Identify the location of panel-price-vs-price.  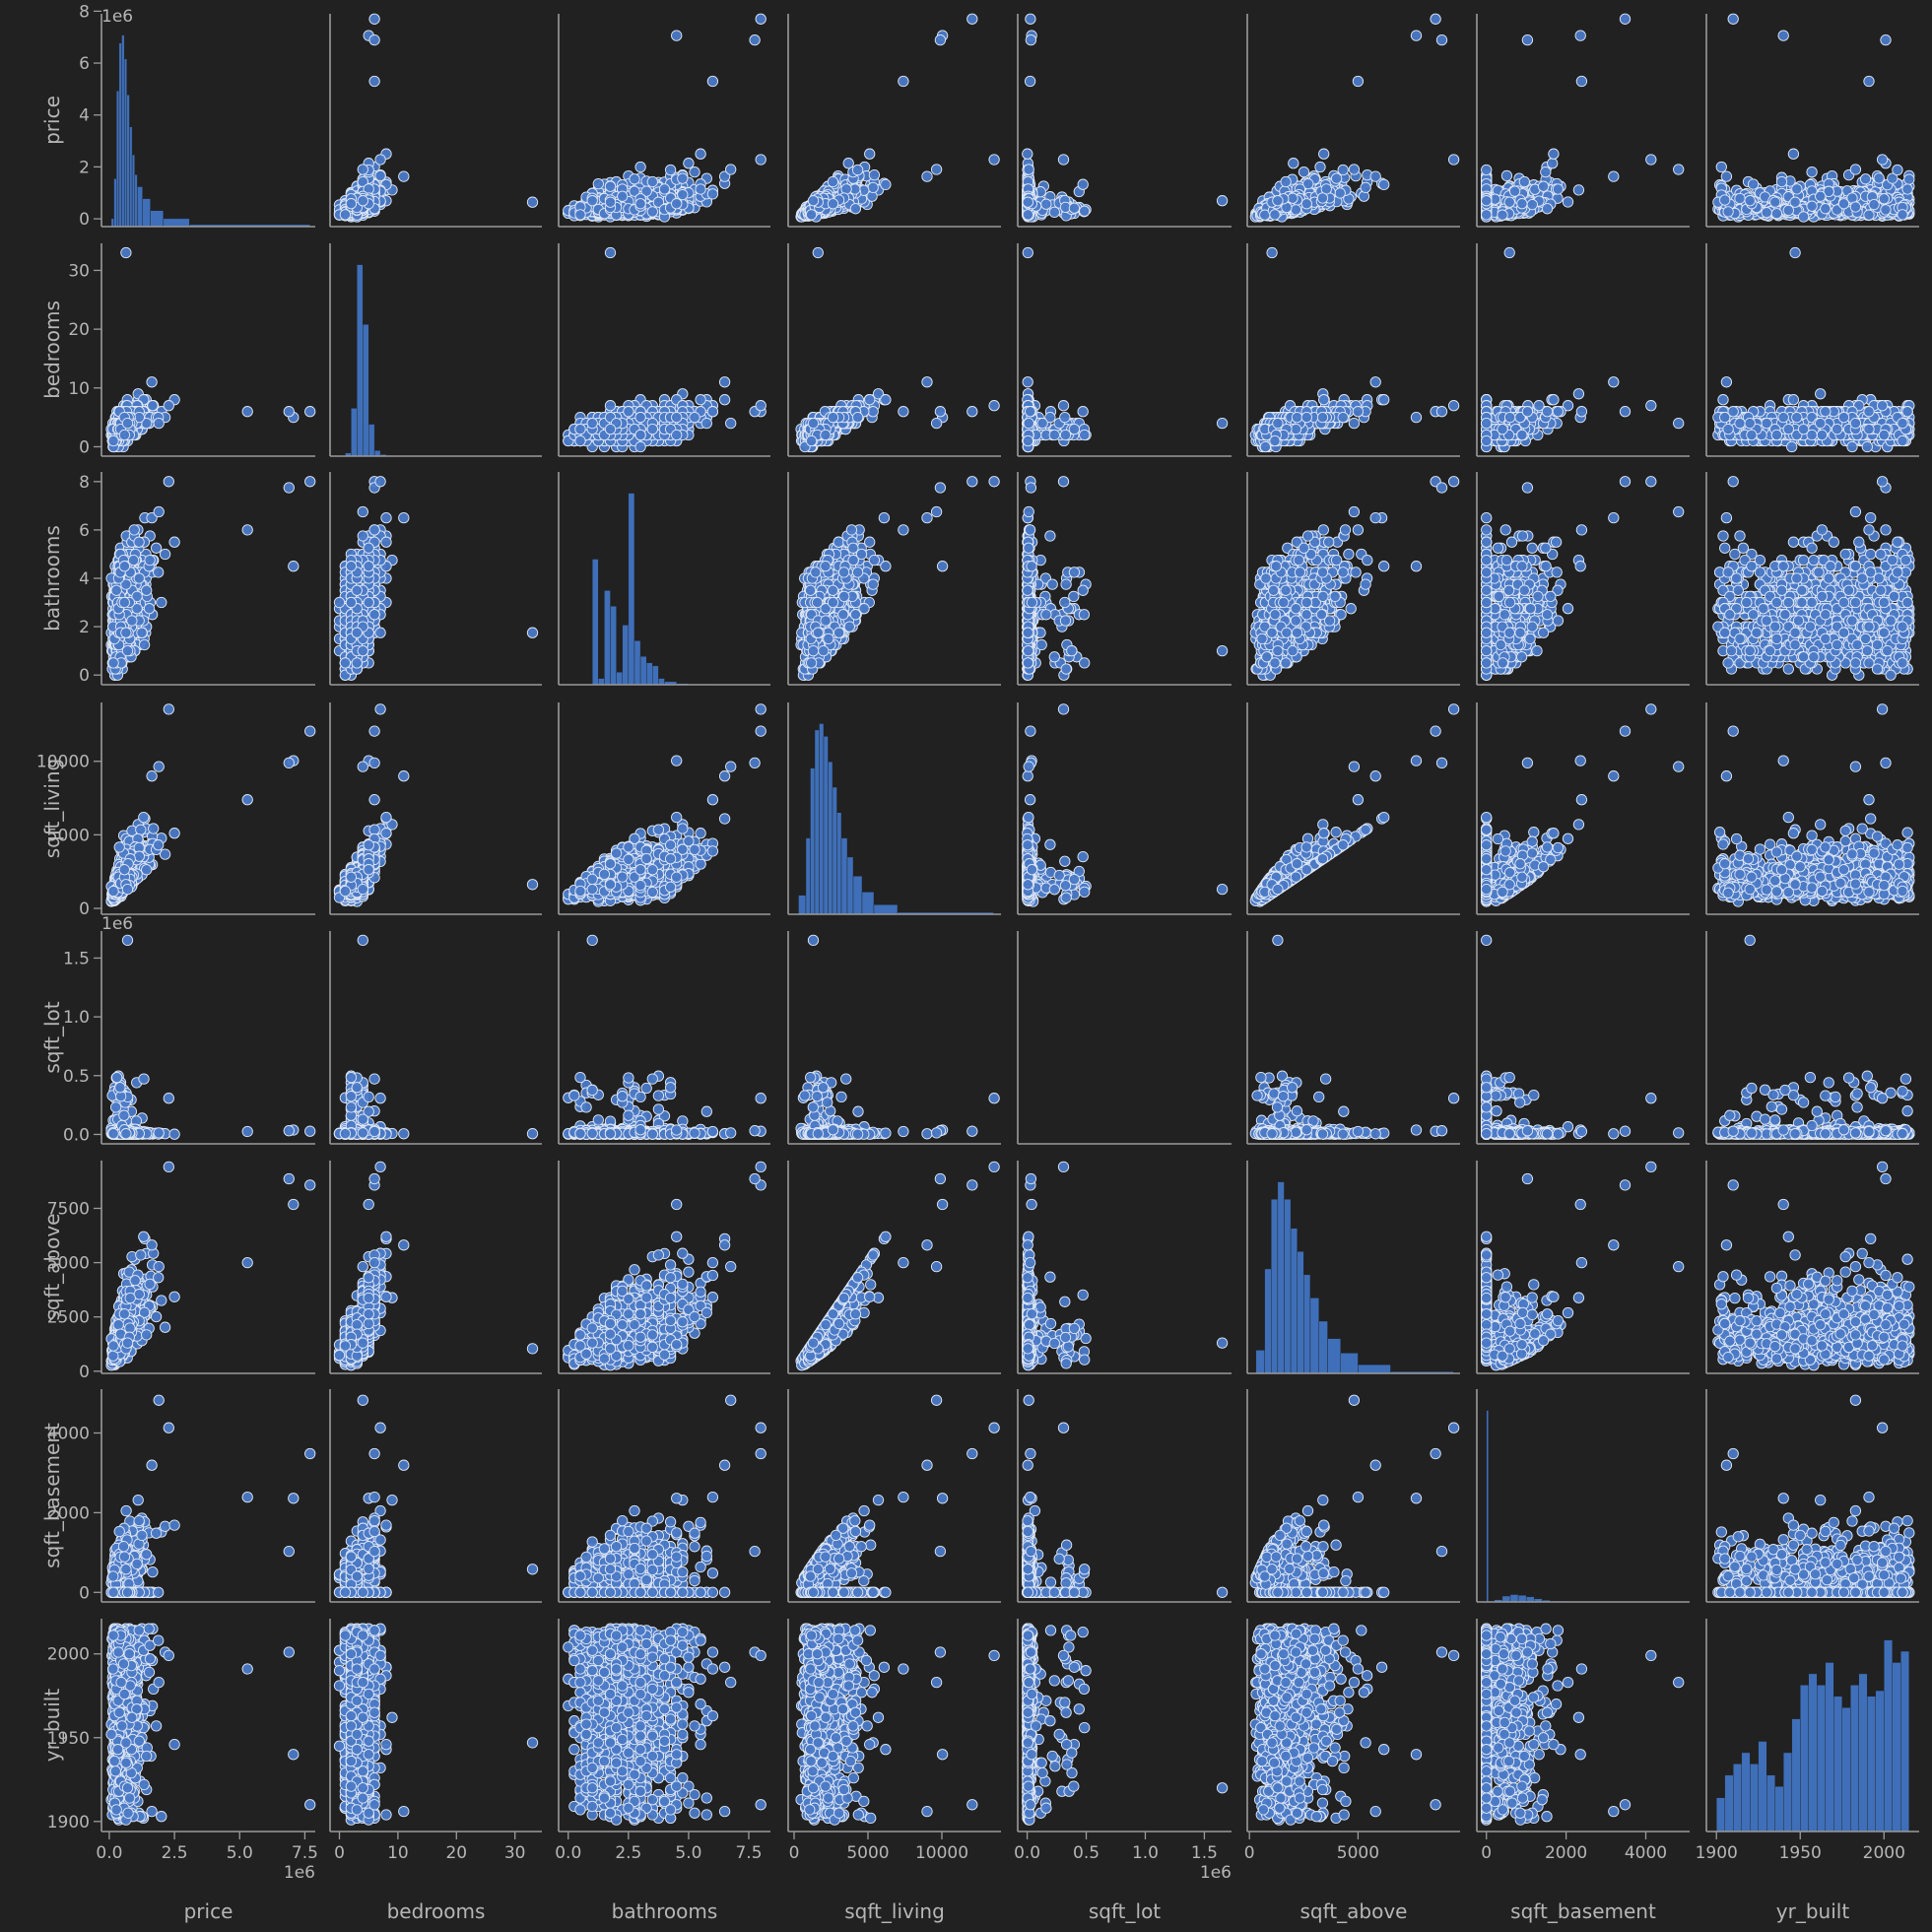
(210, 131).